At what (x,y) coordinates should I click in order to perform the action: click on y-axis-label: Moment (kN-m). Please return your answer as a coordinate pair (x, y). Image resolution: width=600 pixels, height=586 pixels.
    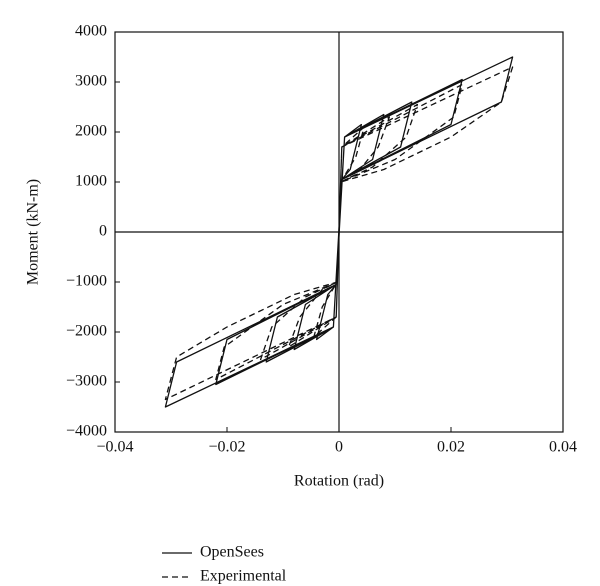
    Looking at the image, I should click on (33, 232).